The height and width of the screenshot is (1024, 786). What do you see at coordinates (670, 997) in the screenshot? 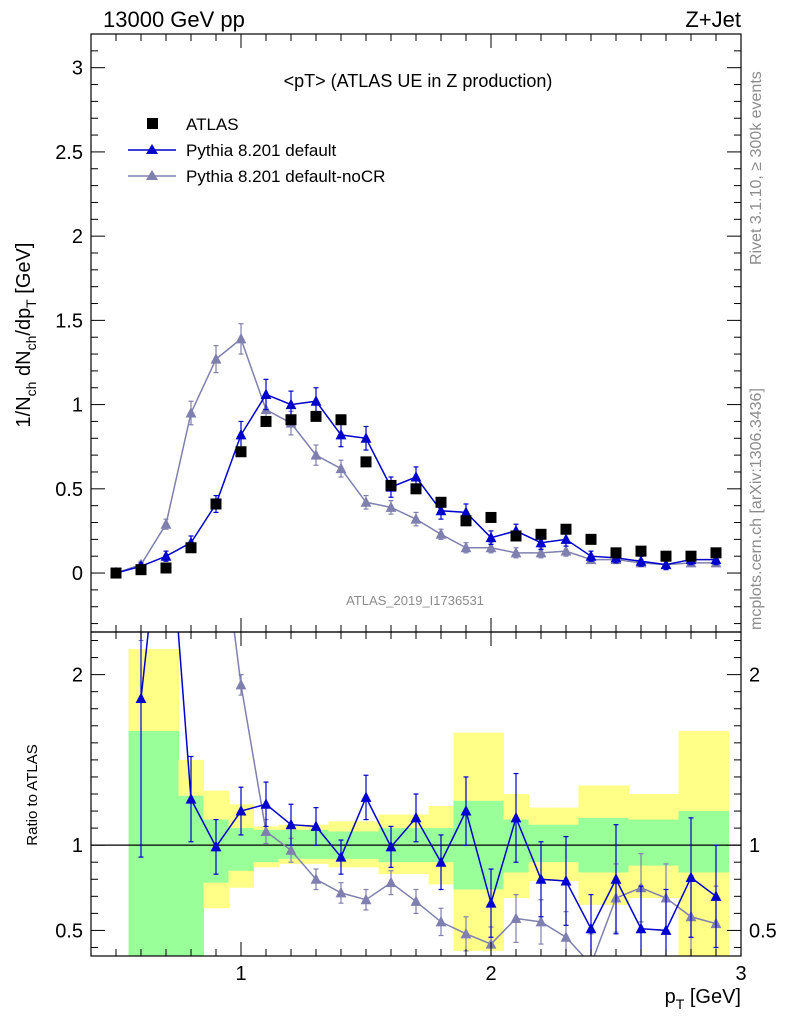
I see `x-label-part-1: p` at bounding box center [670, 997].